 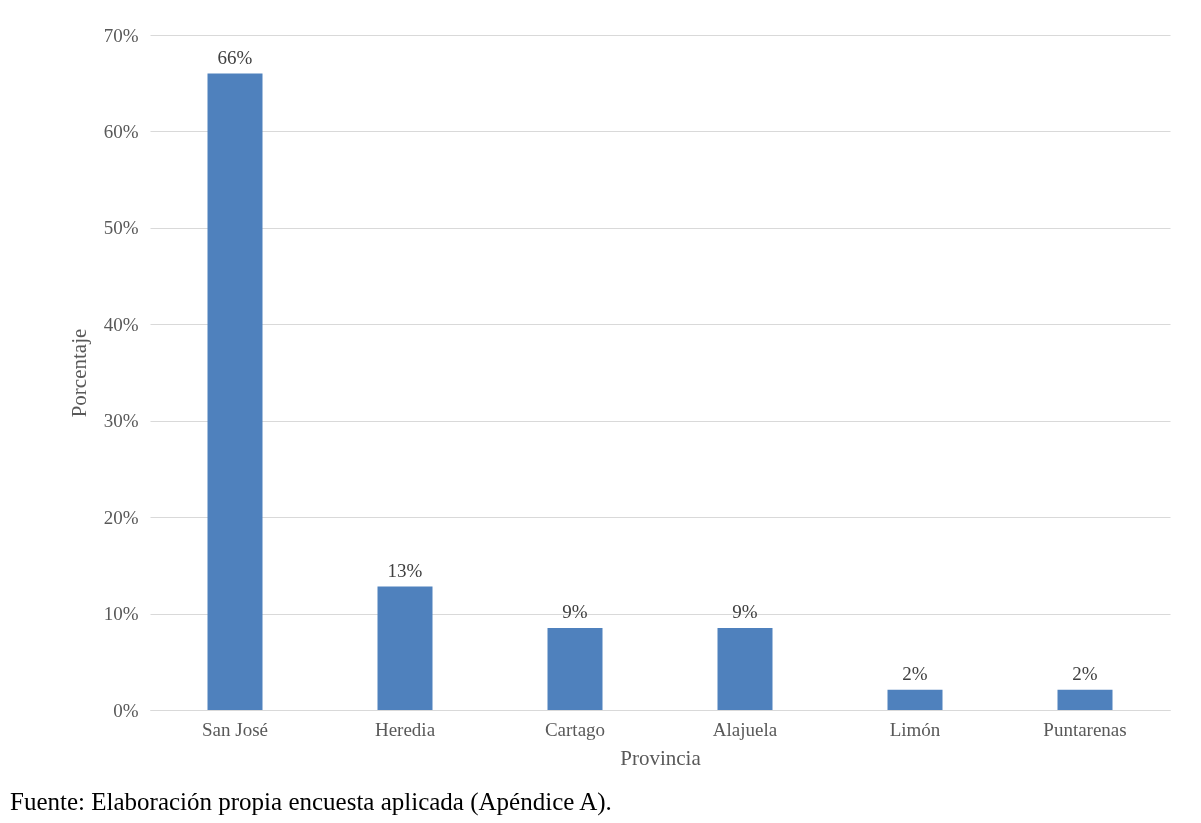 What do you see at coordinates (915, 729) in the screenshot?
I see `x-tick-label: Limón` at bounding box center [915, 729].